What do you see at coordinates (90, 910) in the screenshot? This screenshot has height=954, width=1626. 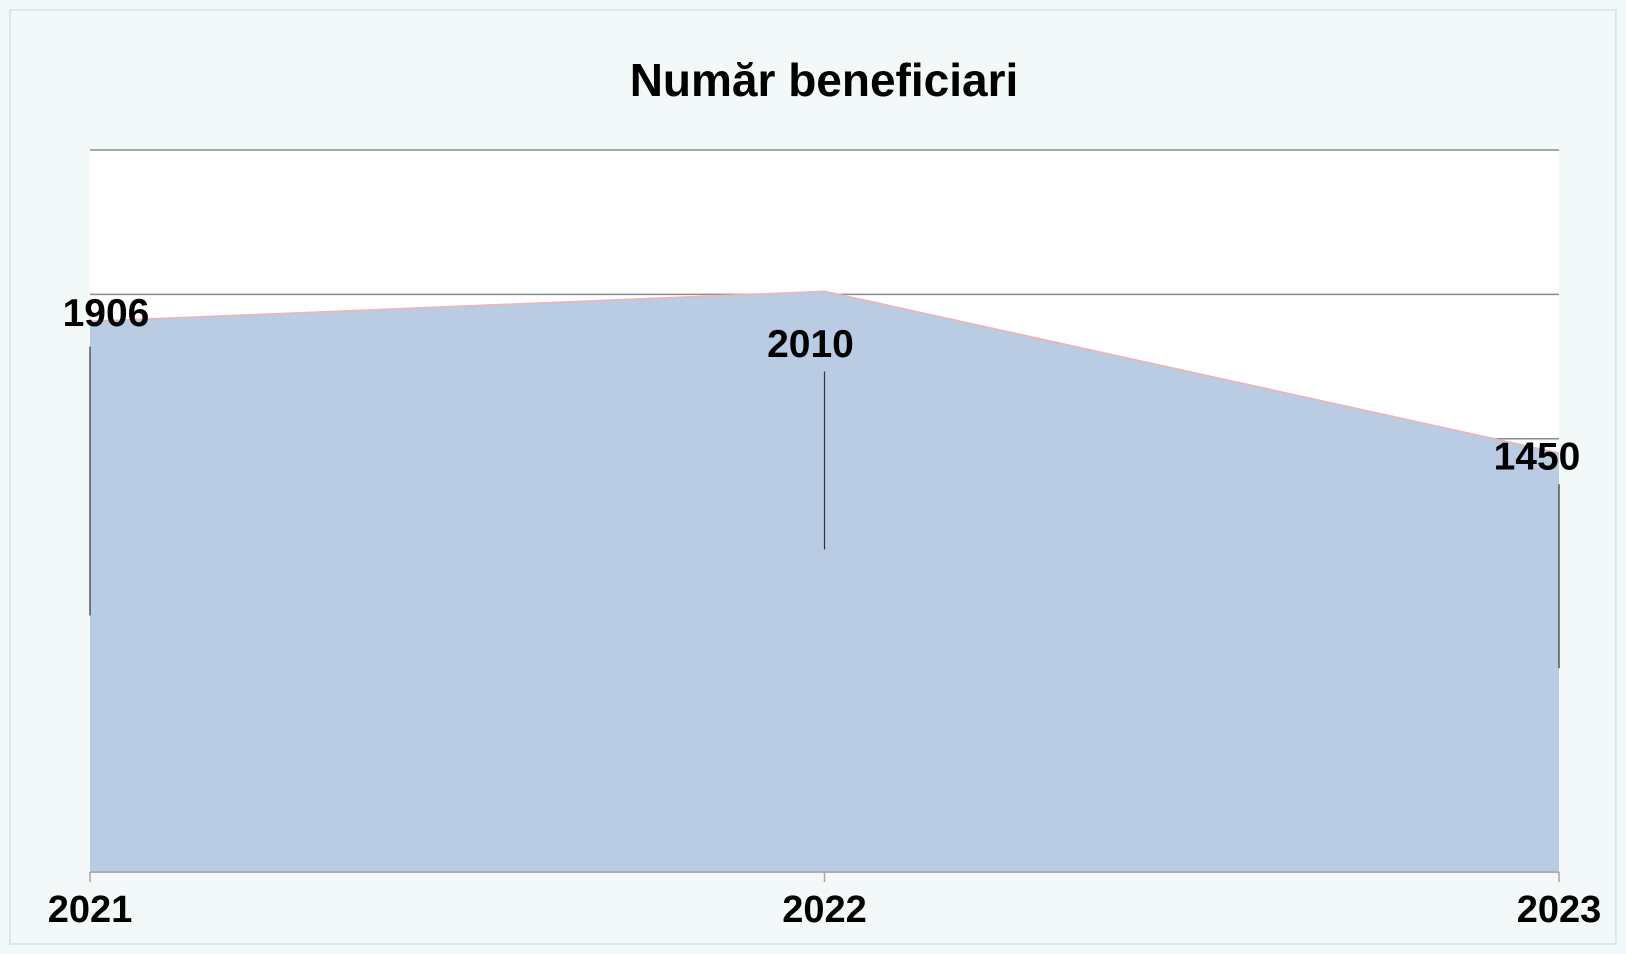 I see `x-tick-label: 2021` at bounding box center [90, 910].